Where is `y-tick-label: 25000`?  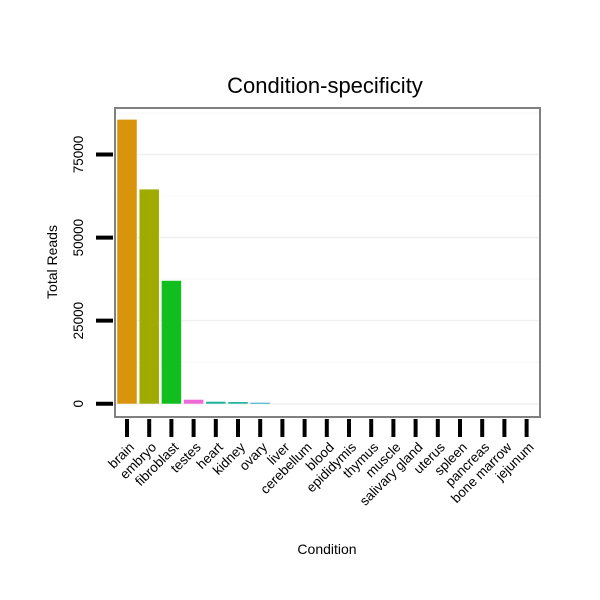 y-tick-label: 25000 is located at coordinates (78, 321).